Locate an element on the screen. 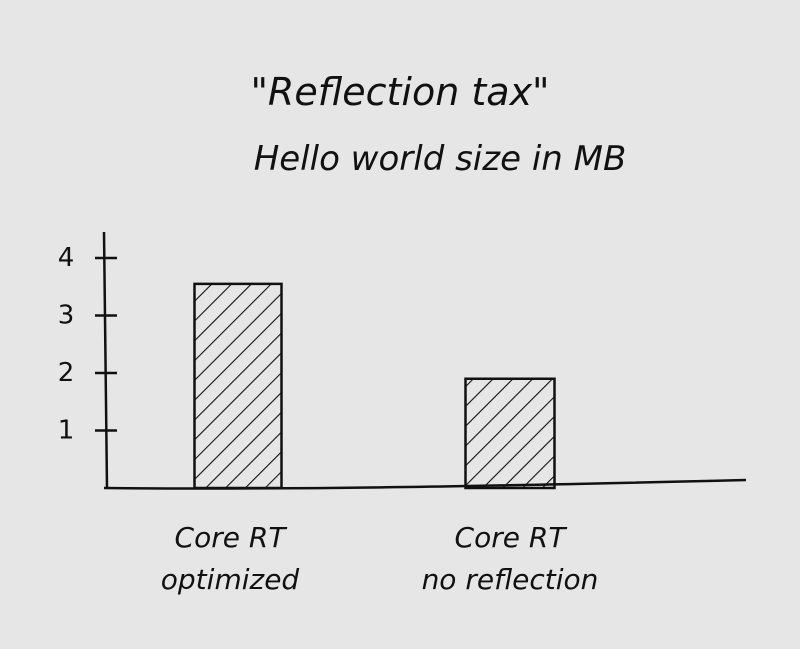 This screenshot has width=800, height=649. y-tick-label: 1 is located at coordinates (66, 431).